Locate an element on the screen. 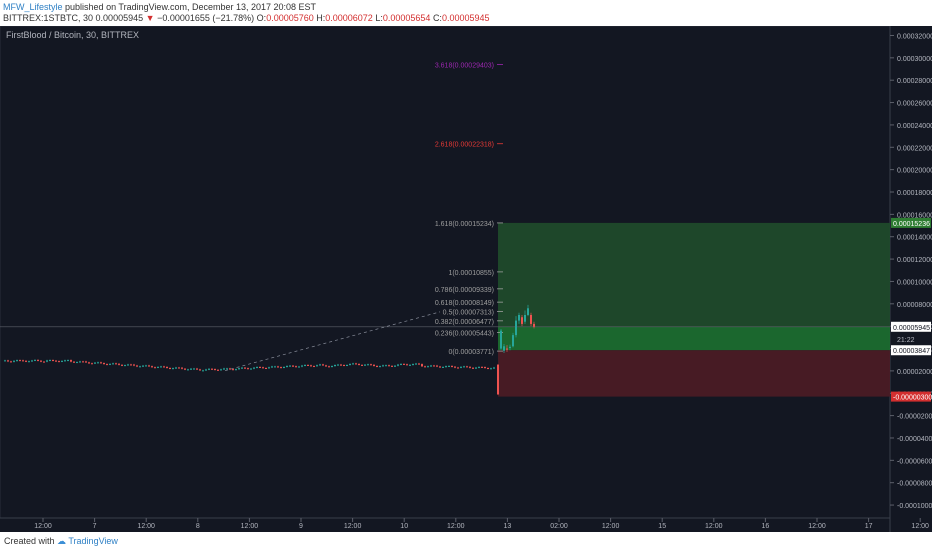  x-tick-label: 9 is located at coordinates (301, 526).